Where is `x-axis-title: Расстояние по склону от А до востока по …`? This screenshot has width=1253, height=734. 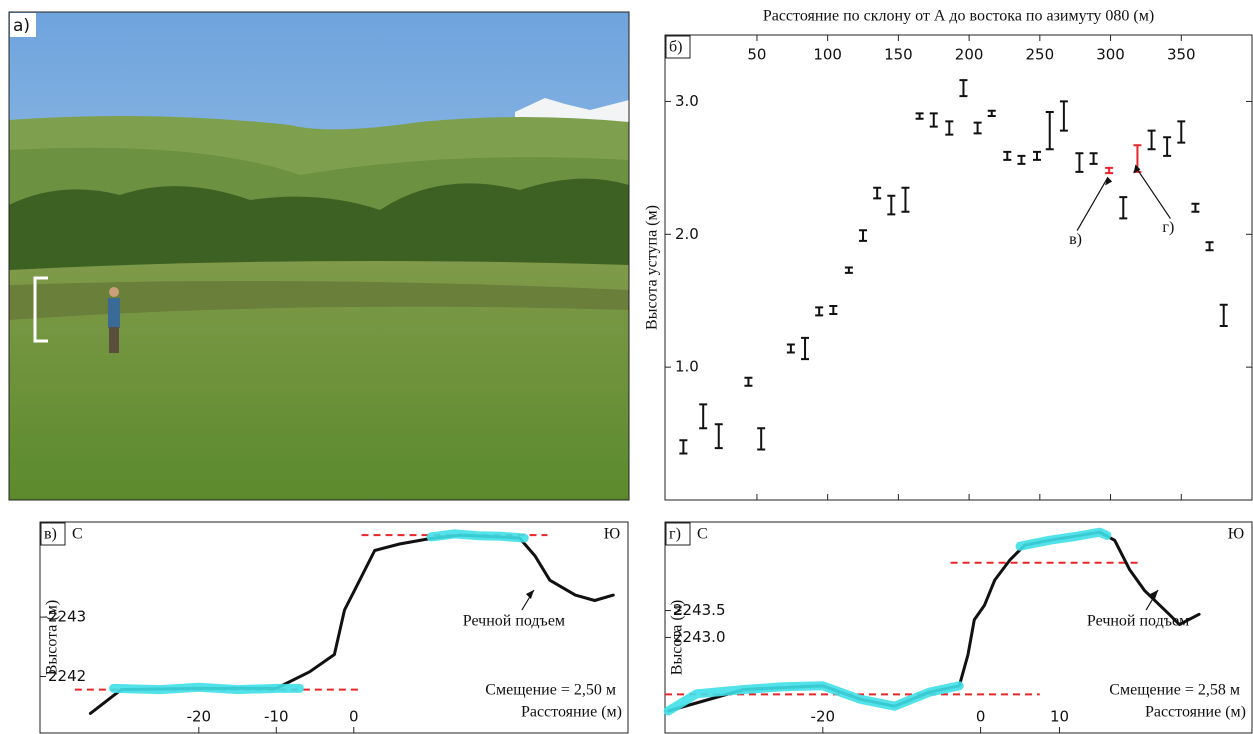
x-axis-title: Расстояние по склону от А до востока по … is located at coordinates (958, 16).